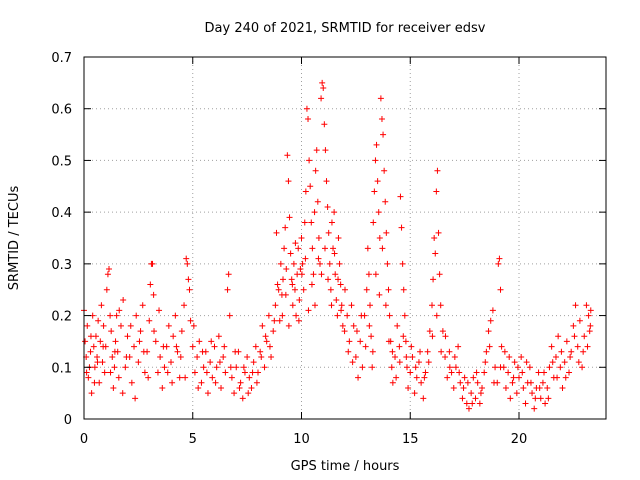 Image resolution: width=640 pixels, height=480 pixels. Describe the element at coordinates (61, 110) in the screenshot. I see `y-tick-label: 0.6` at that location.